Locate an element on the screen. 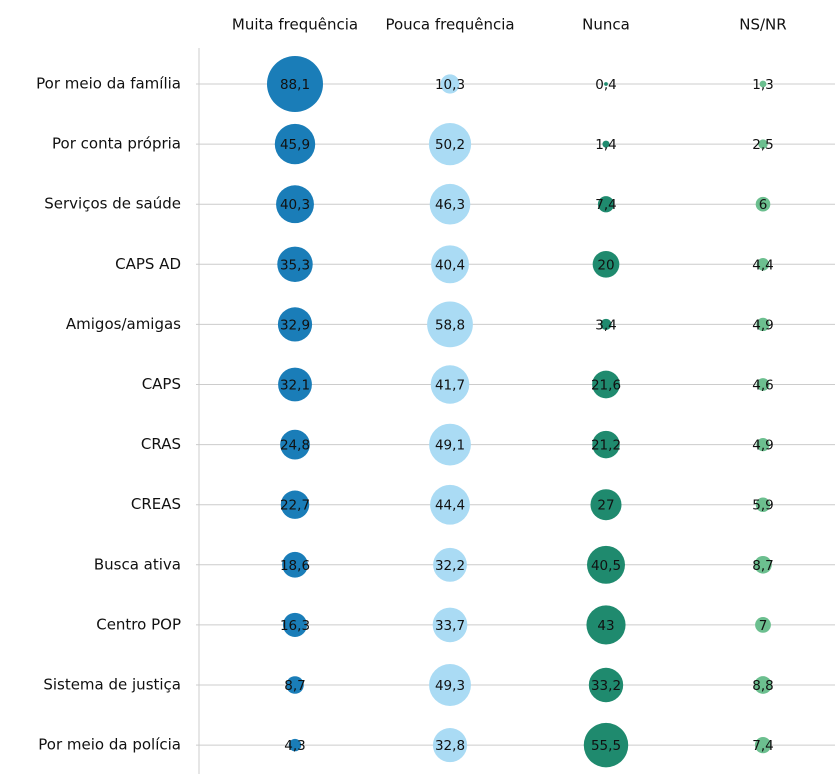 The height and width of the screenshot is (774, 835). value-label: 24,8 is located at coordinates (295, 446).